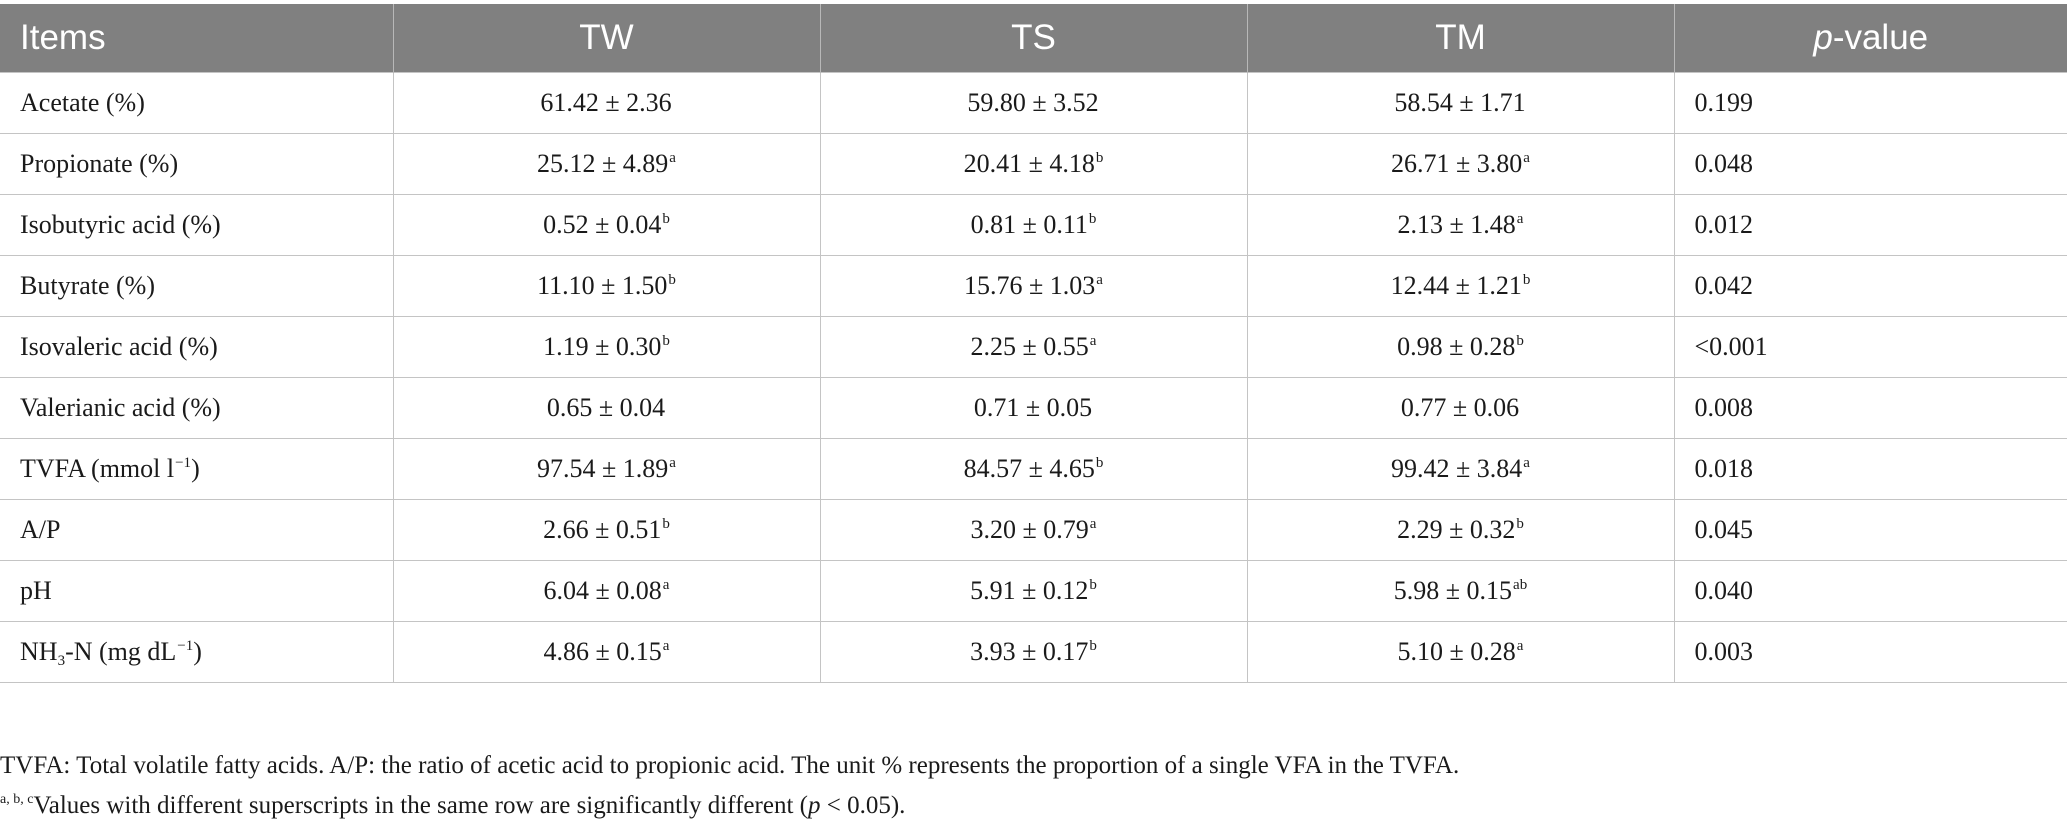  I want to click on row-label: Isobutyric acid (%), so click(197, 225).